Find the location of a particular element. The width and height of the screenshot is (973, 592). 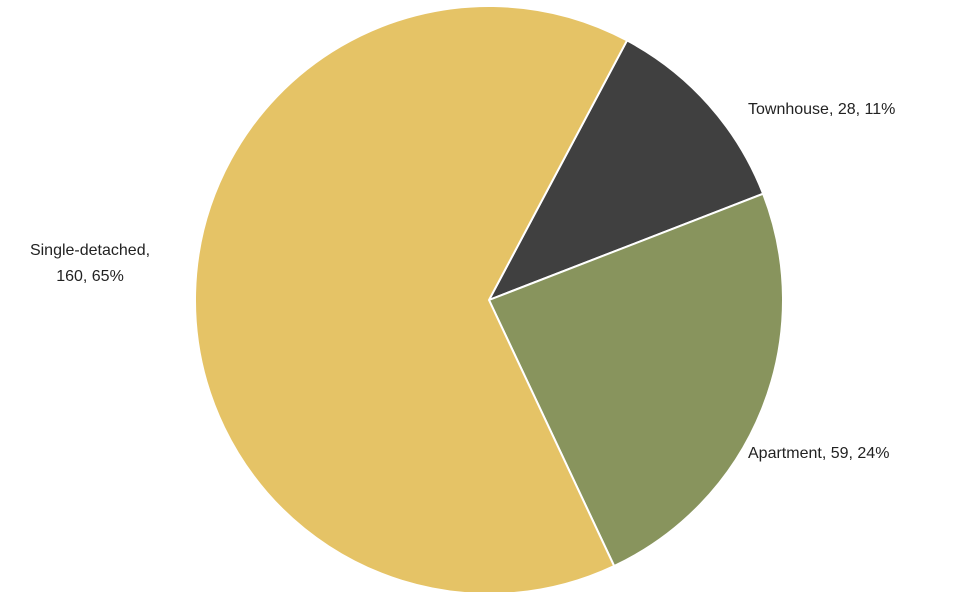

data-label-line: Townhouse, 28, 11% is located at coordinates (821, 109).